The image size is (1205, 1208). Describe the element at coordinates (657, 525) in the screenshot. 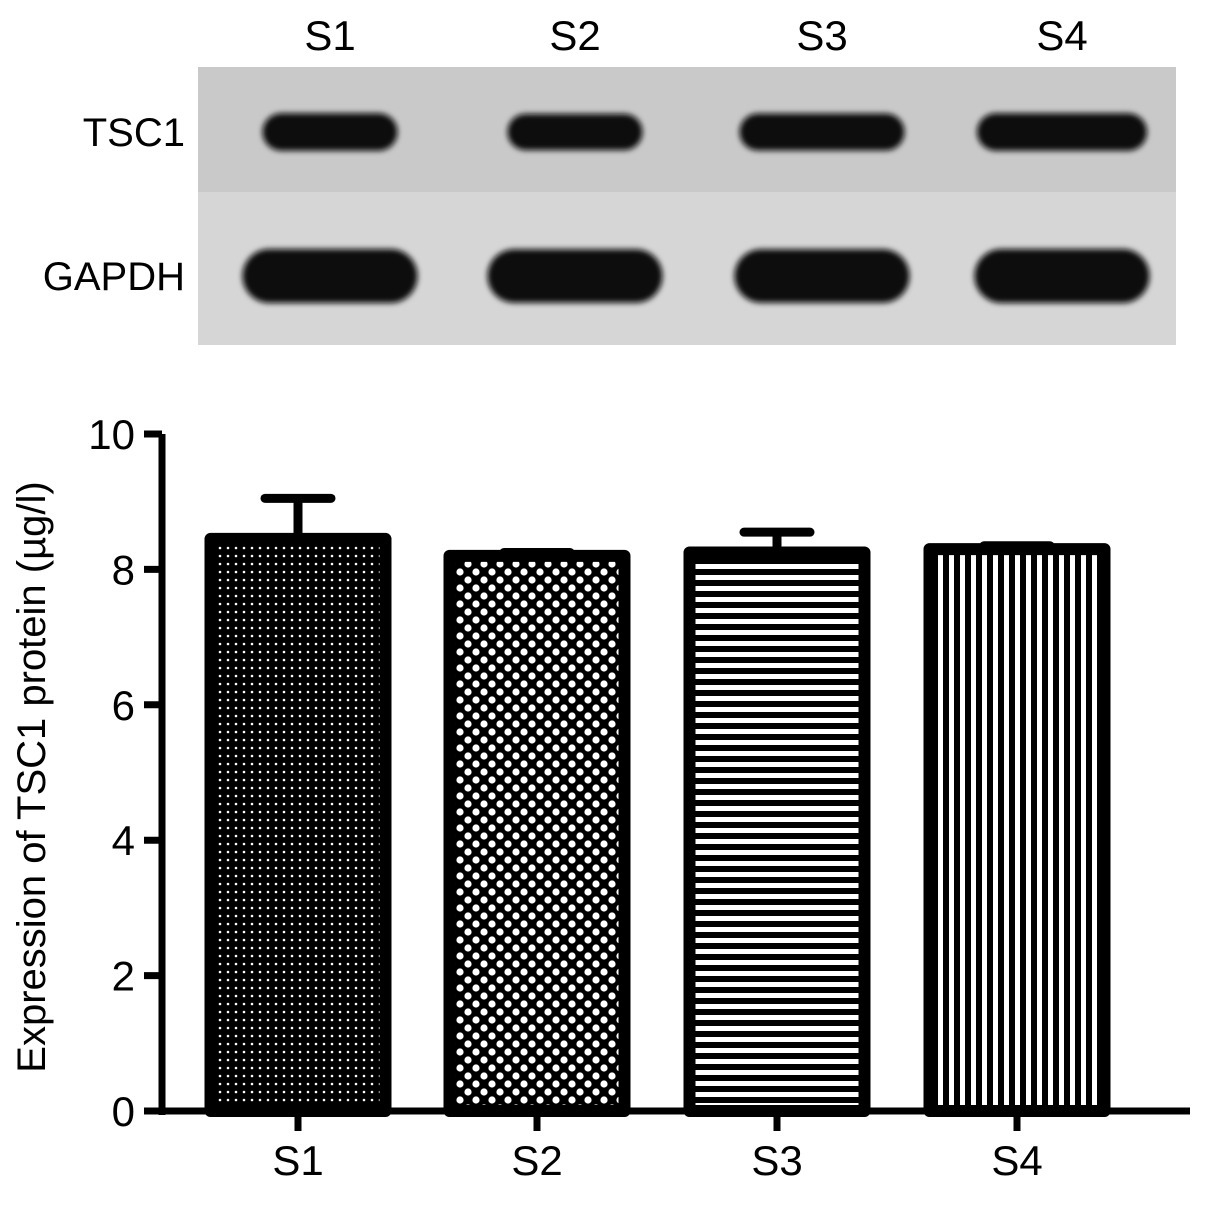

I see `error-bars` at that location.